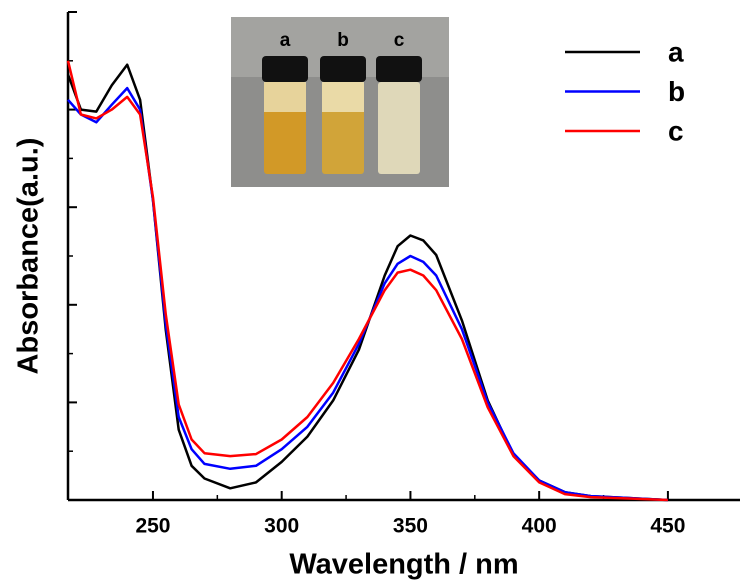 The height and width of the screenshot is (588, 750). I want to click on x-tick-label: 350, so click(410, 526).